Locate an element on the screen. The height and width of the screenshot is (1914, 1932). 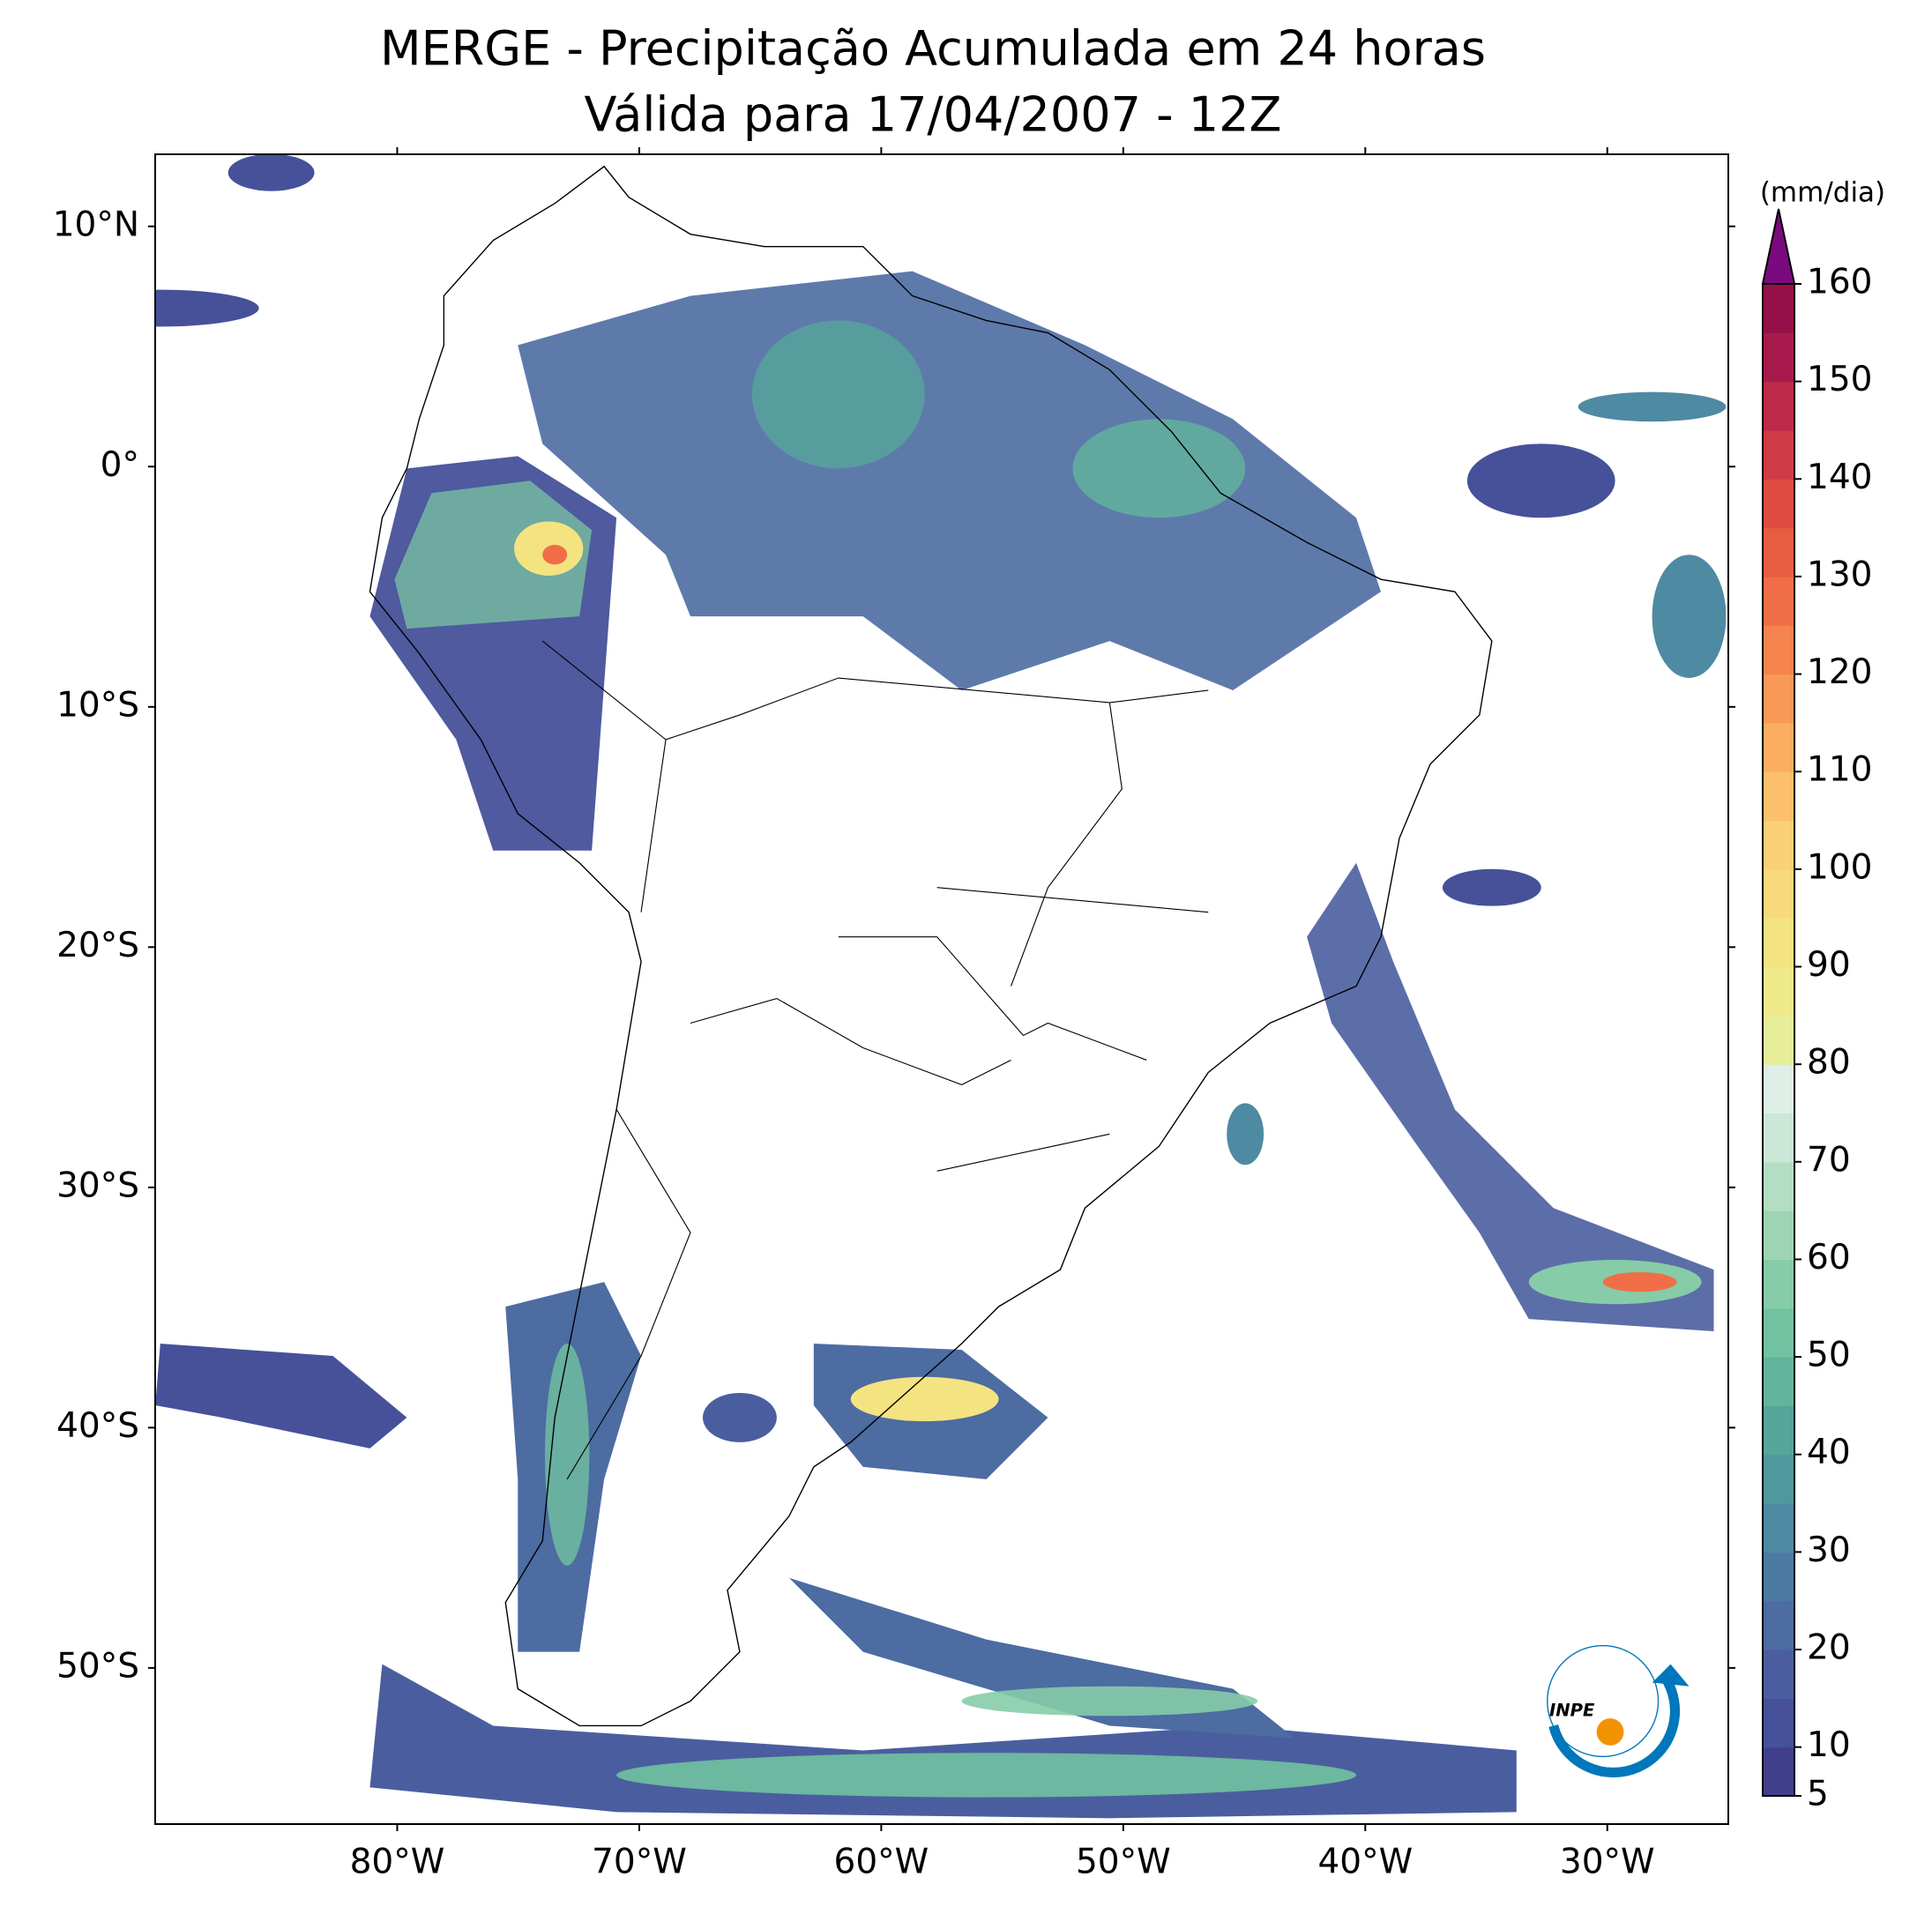
logo: INPE is located at coordinates (1618, 1711).